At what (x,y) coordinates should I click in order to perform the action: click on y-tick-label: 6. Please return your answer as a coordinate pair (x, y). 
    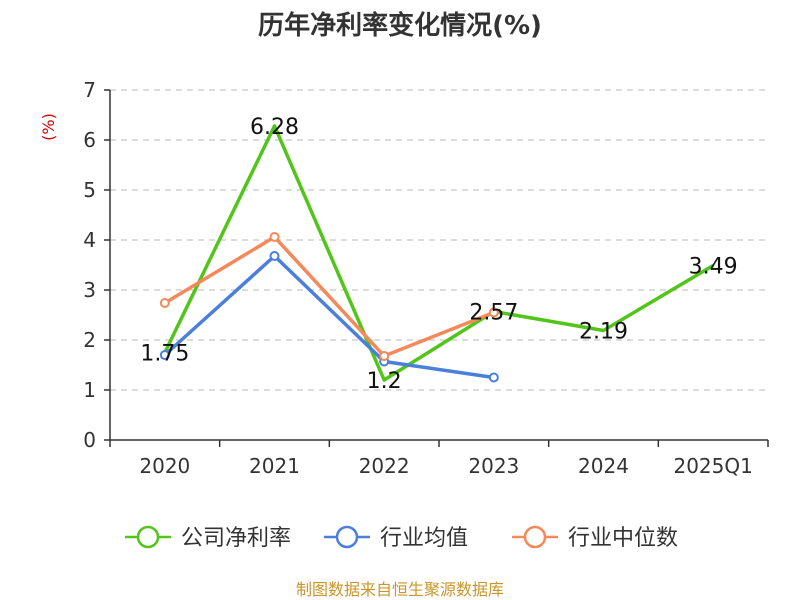
    Looking at the image, I should click on (89, 140).